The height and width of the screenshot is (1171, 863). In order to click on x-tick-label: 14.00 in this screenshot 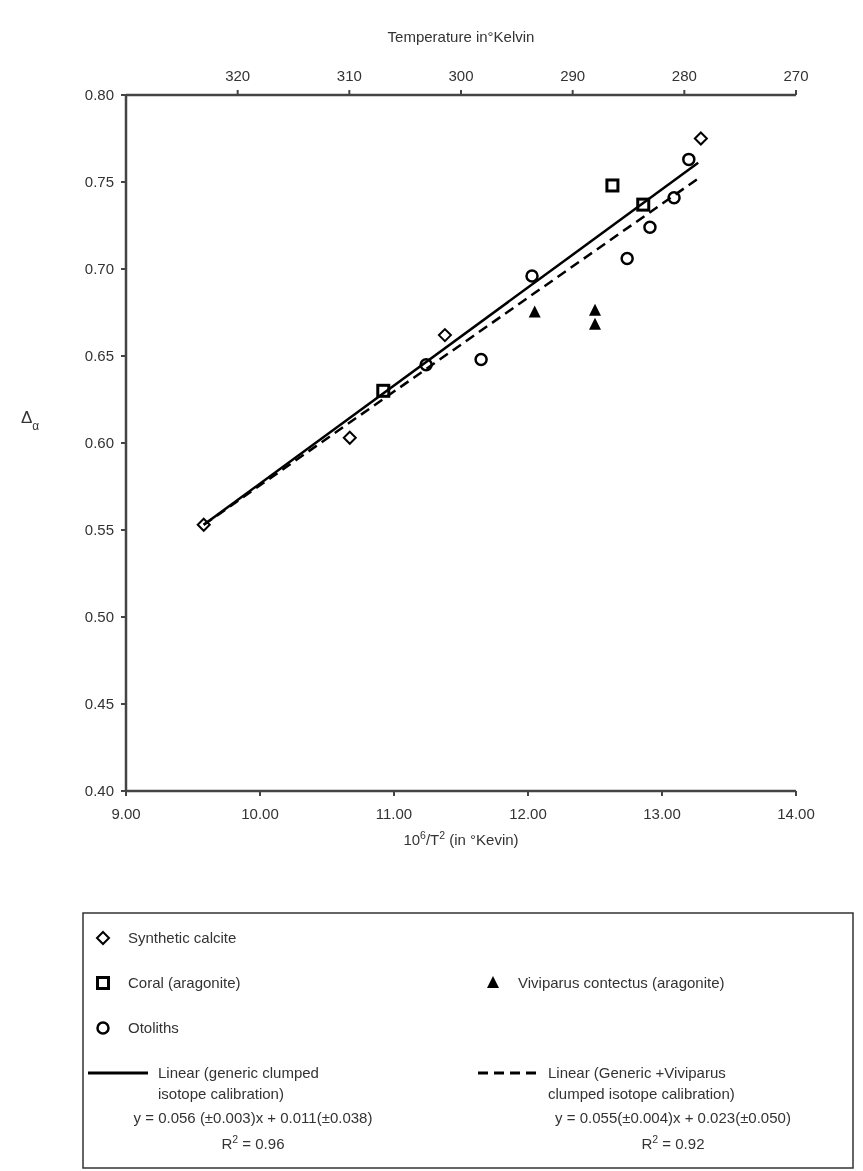, I will do `click(796, 813)`.